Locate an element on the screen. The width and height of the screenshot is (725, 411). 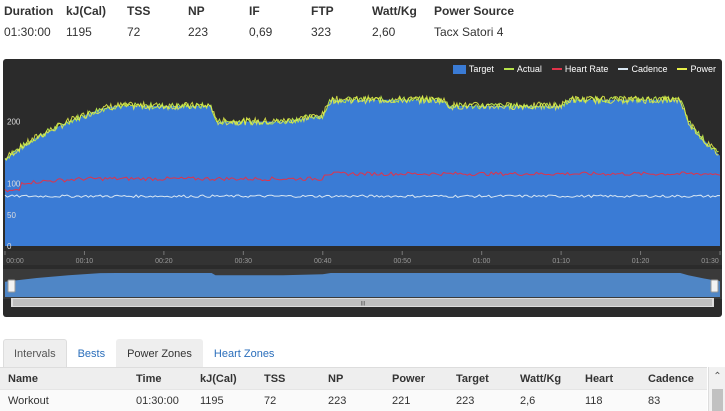
legend-power: Power is located at coordinates (696, 69).